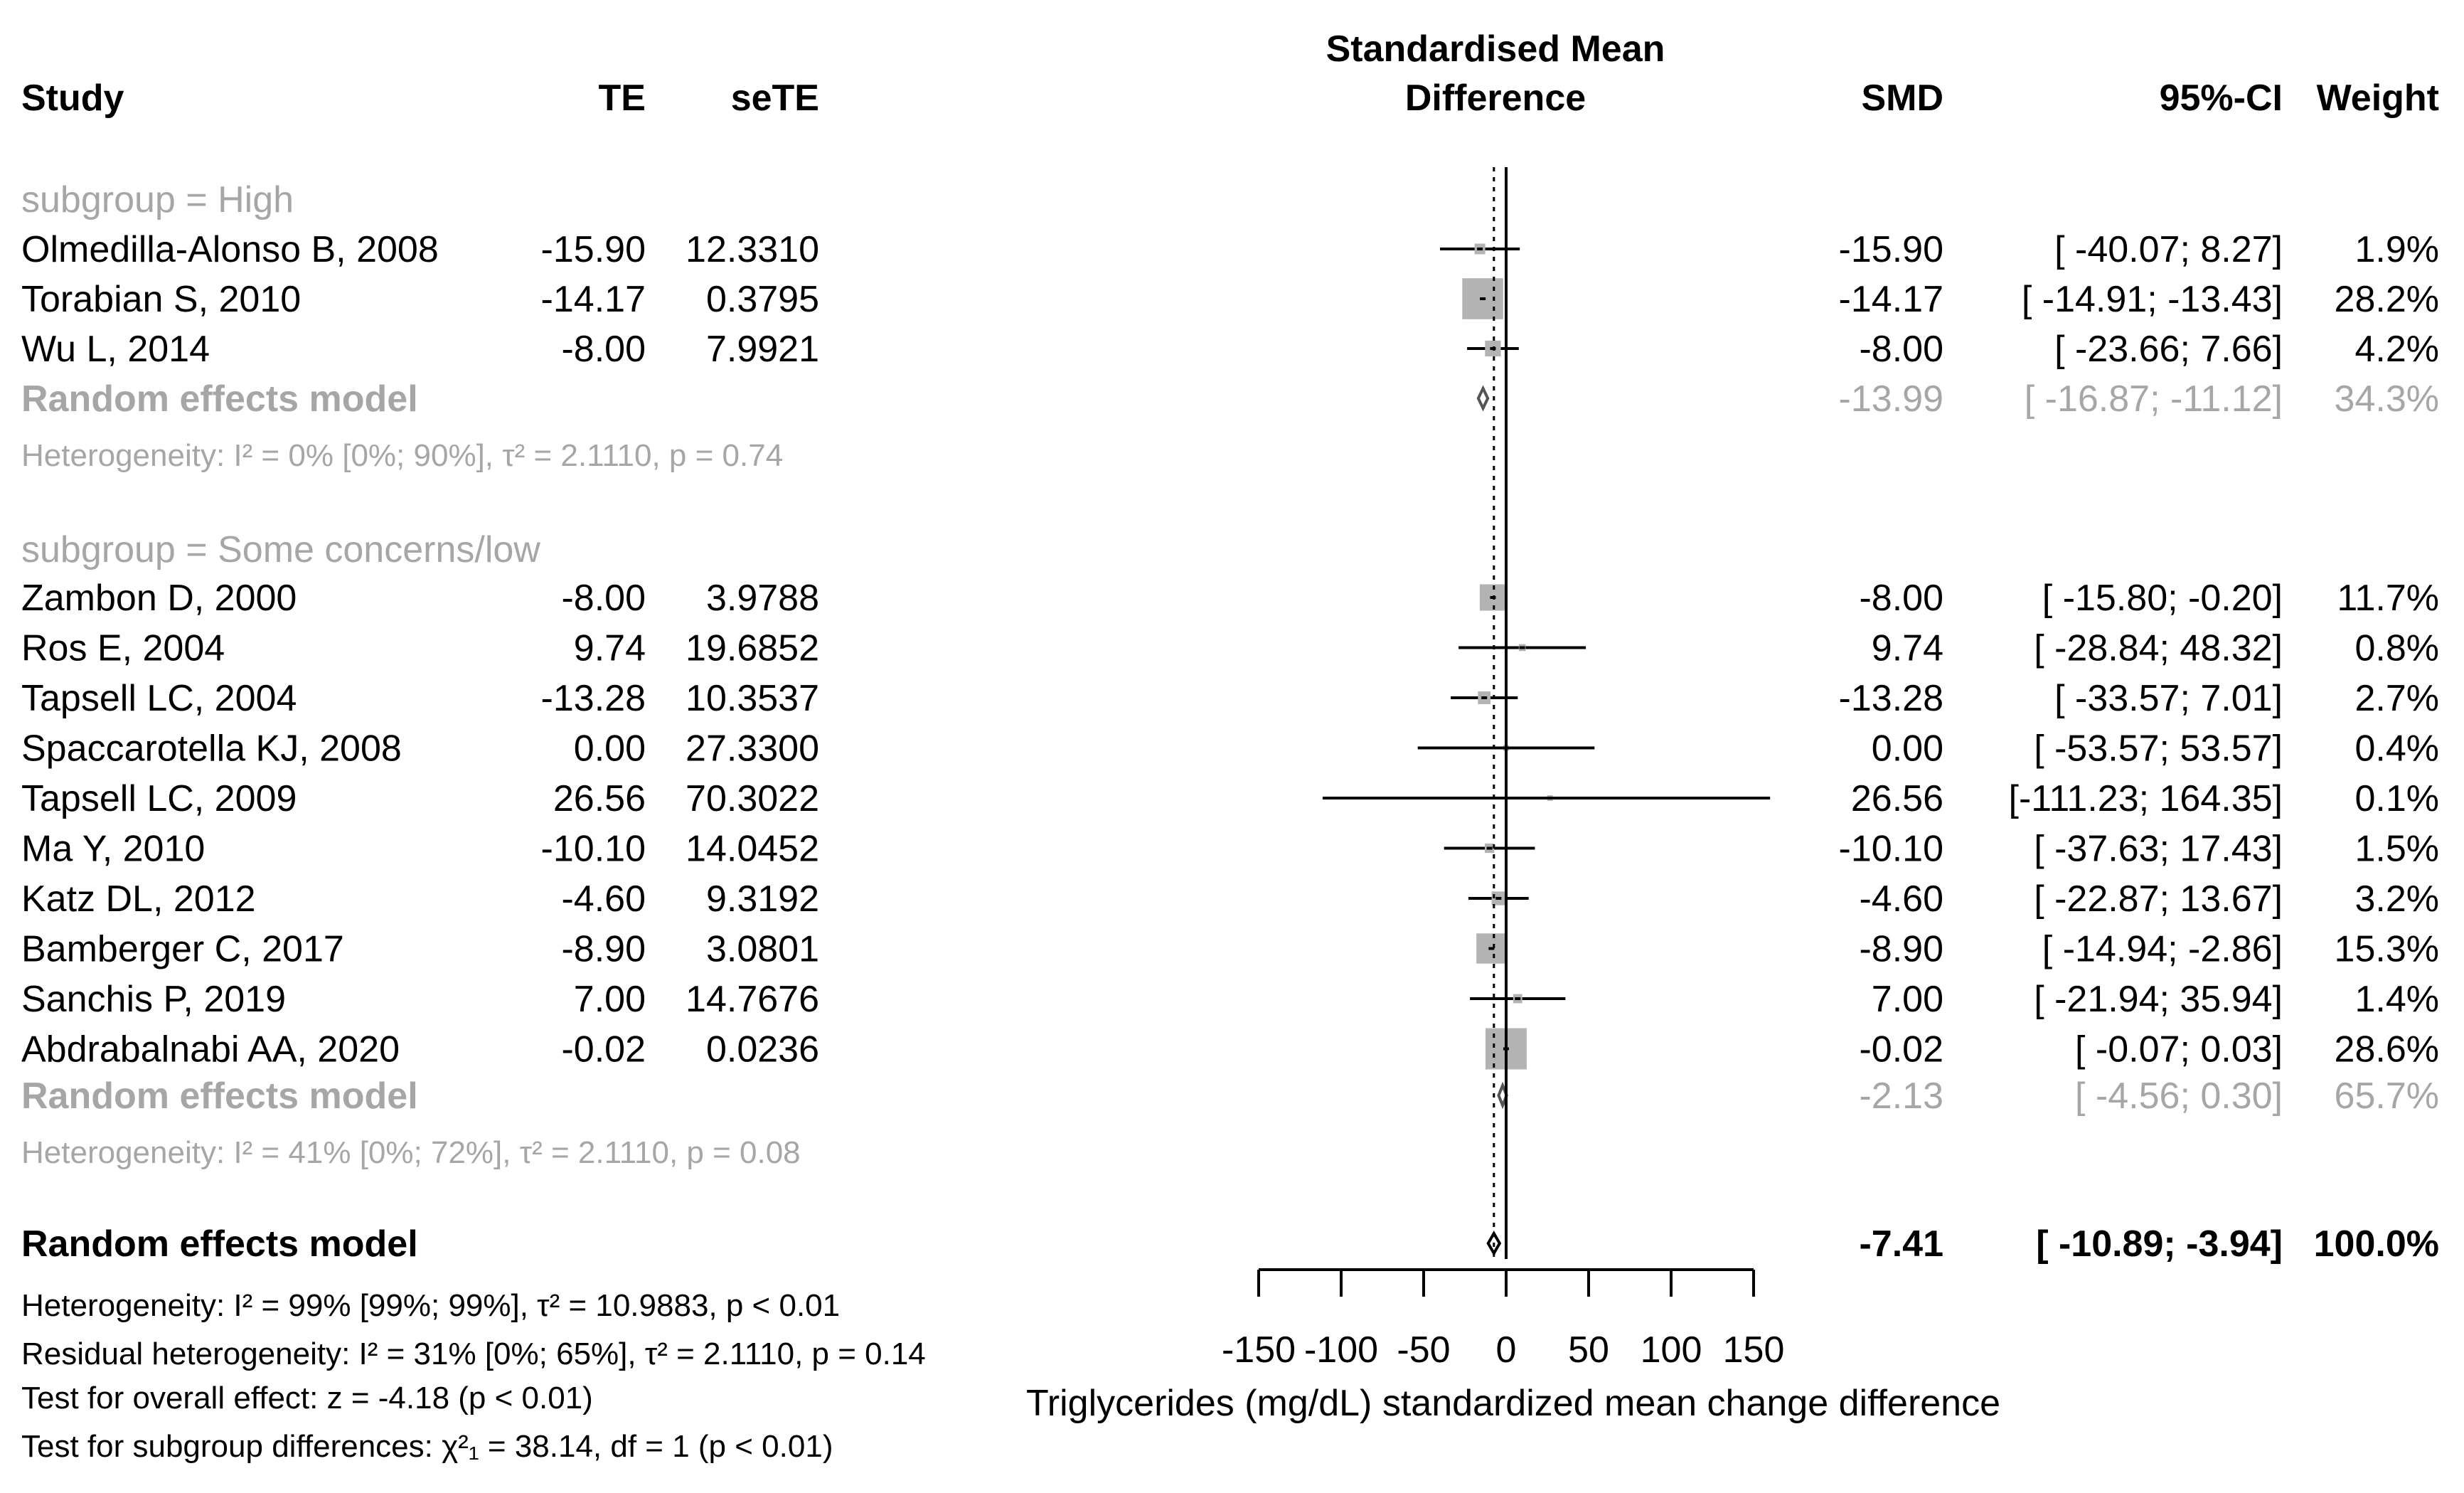  Describe the element at coordinates (115, 349) in the screenshot. I see `study-name: Wu L, 2014` at that location.